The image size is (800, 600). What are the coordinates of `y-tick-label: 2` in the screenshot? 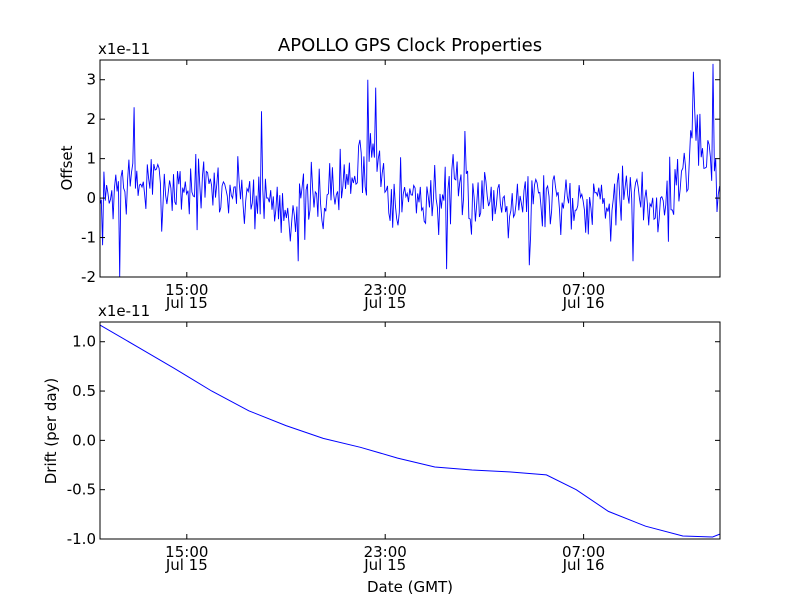 It's located at (91, 119).